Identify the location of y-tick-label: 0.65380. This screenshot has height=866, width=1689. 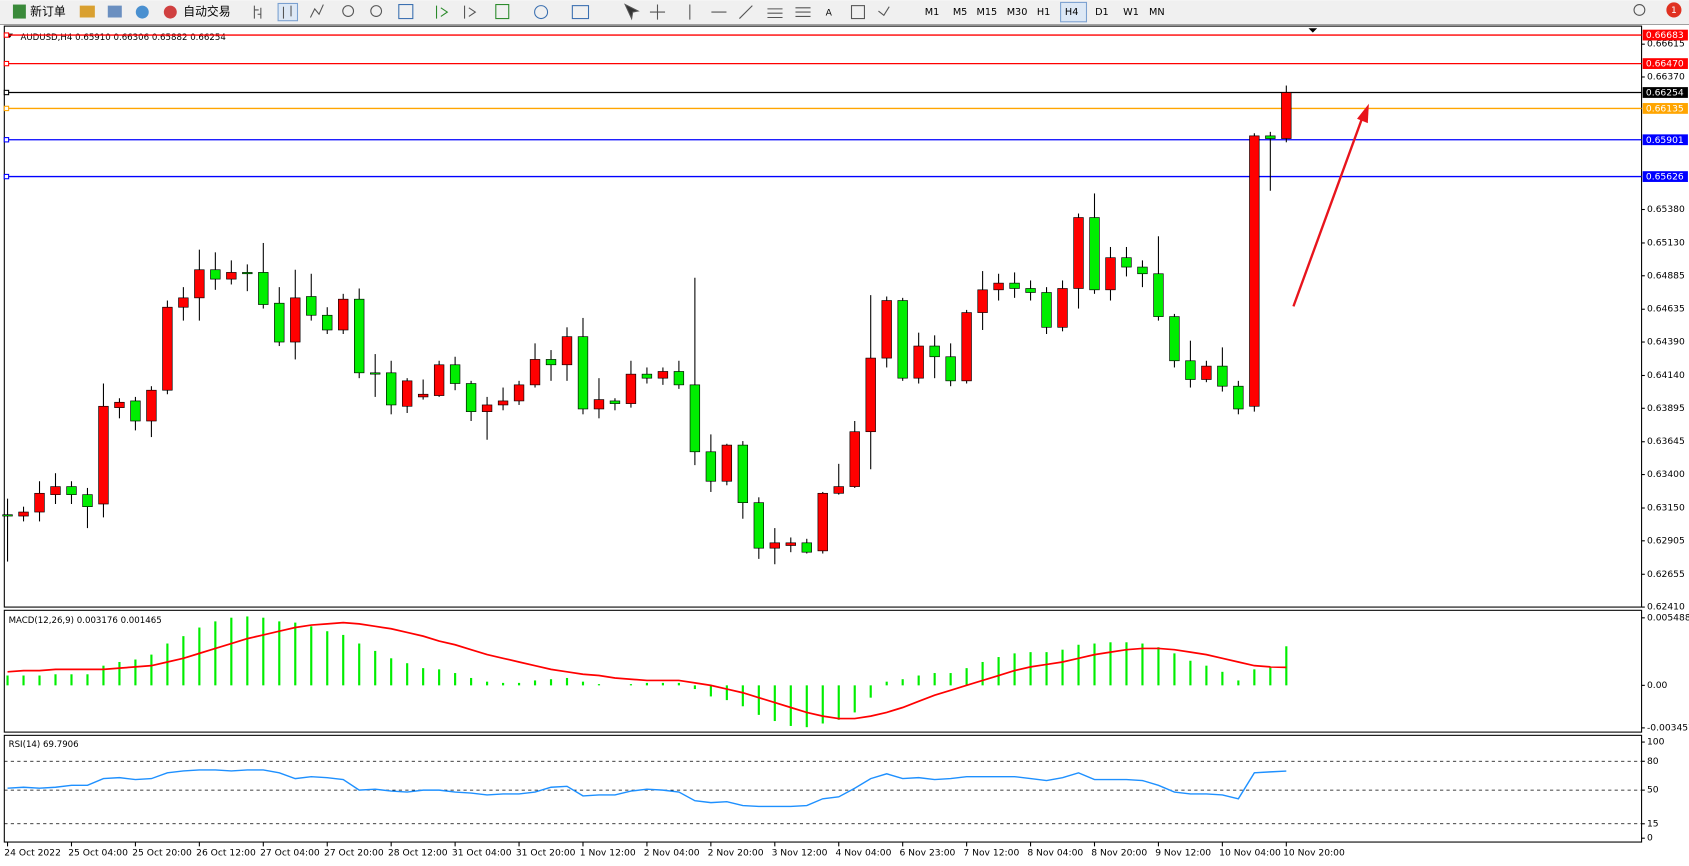
(1666, 209).